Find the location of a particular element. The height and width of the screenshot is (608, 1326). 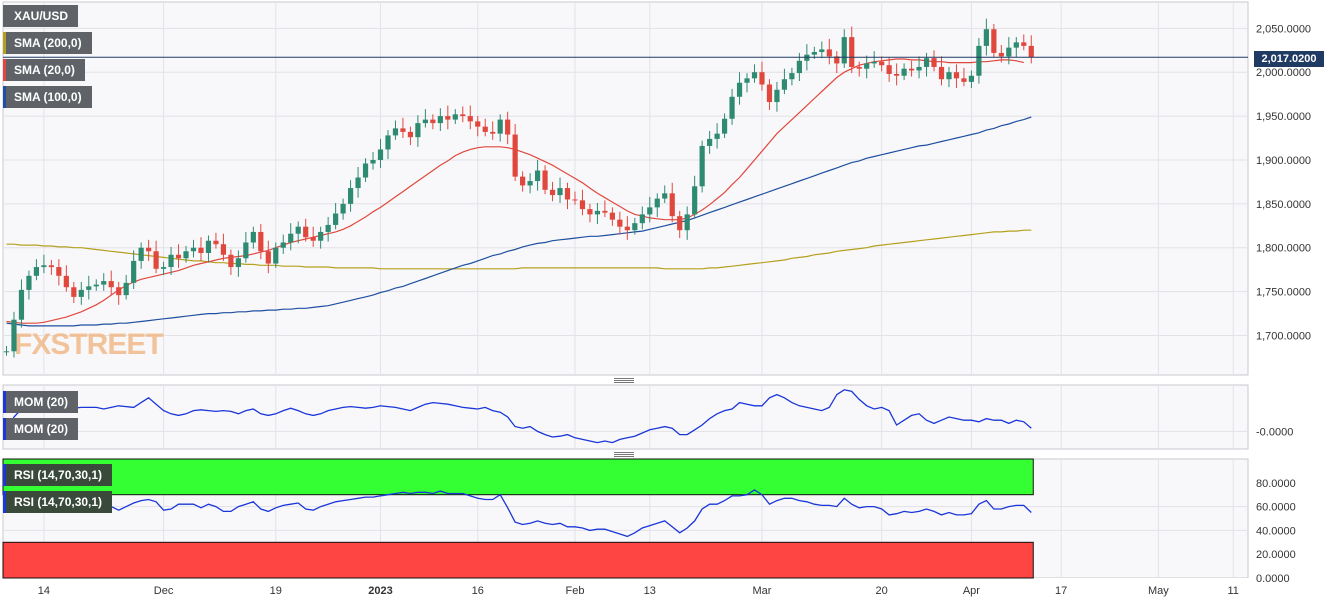

rsi-oversold-zone is located at coordinates (518, 560).